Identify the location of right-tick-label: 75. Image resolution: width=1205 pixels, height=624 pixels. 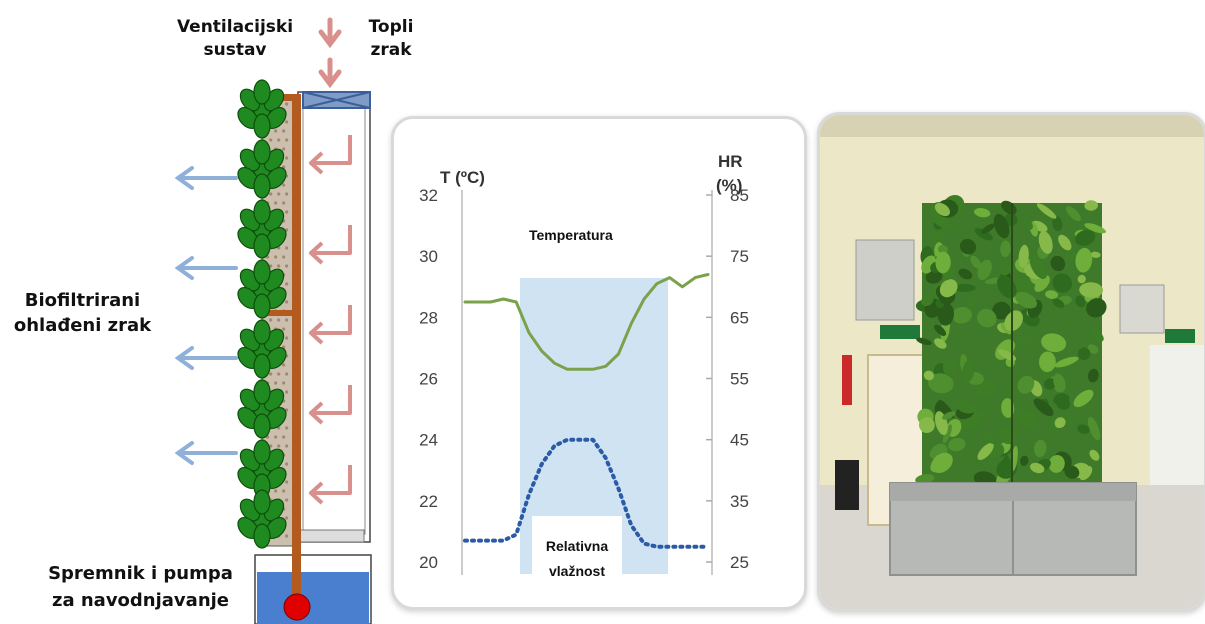
(739, 256).